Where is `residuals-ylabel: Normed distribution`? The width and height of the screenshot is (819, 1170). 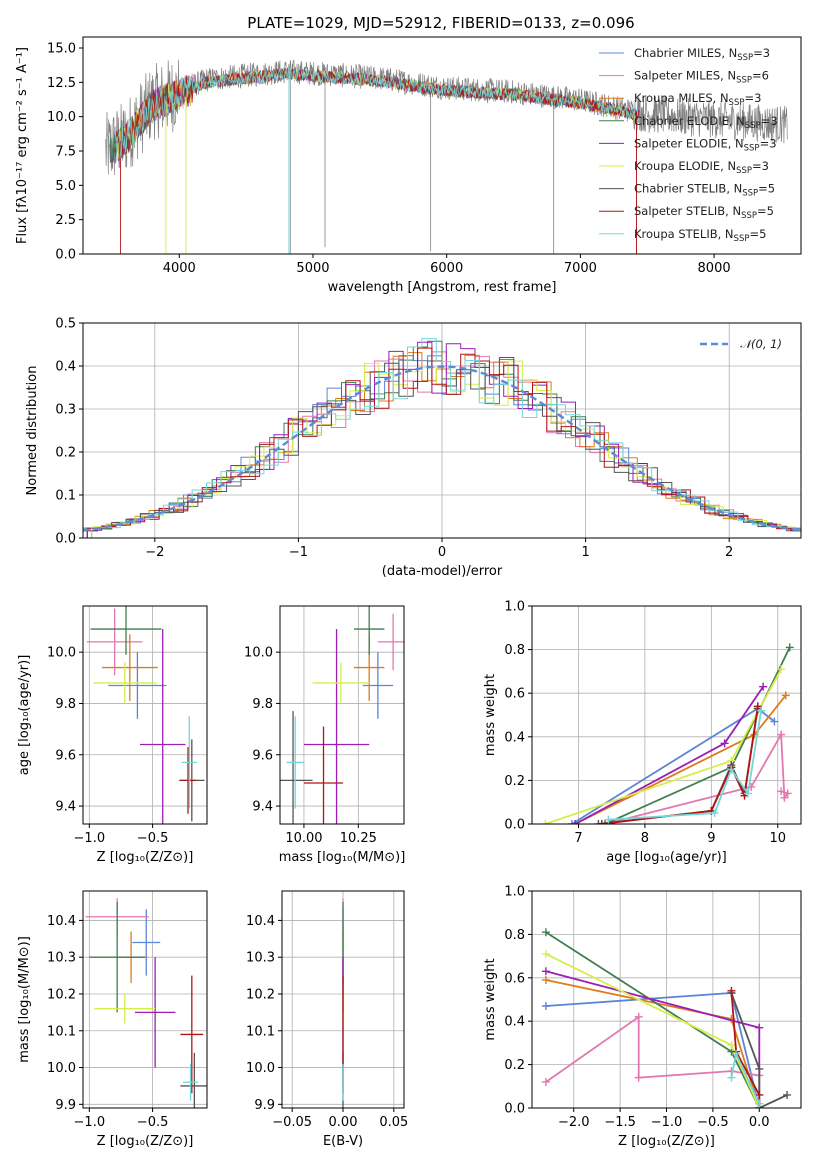 residuals-ylabel: Normed distribution is located at coordinates (32, 431).